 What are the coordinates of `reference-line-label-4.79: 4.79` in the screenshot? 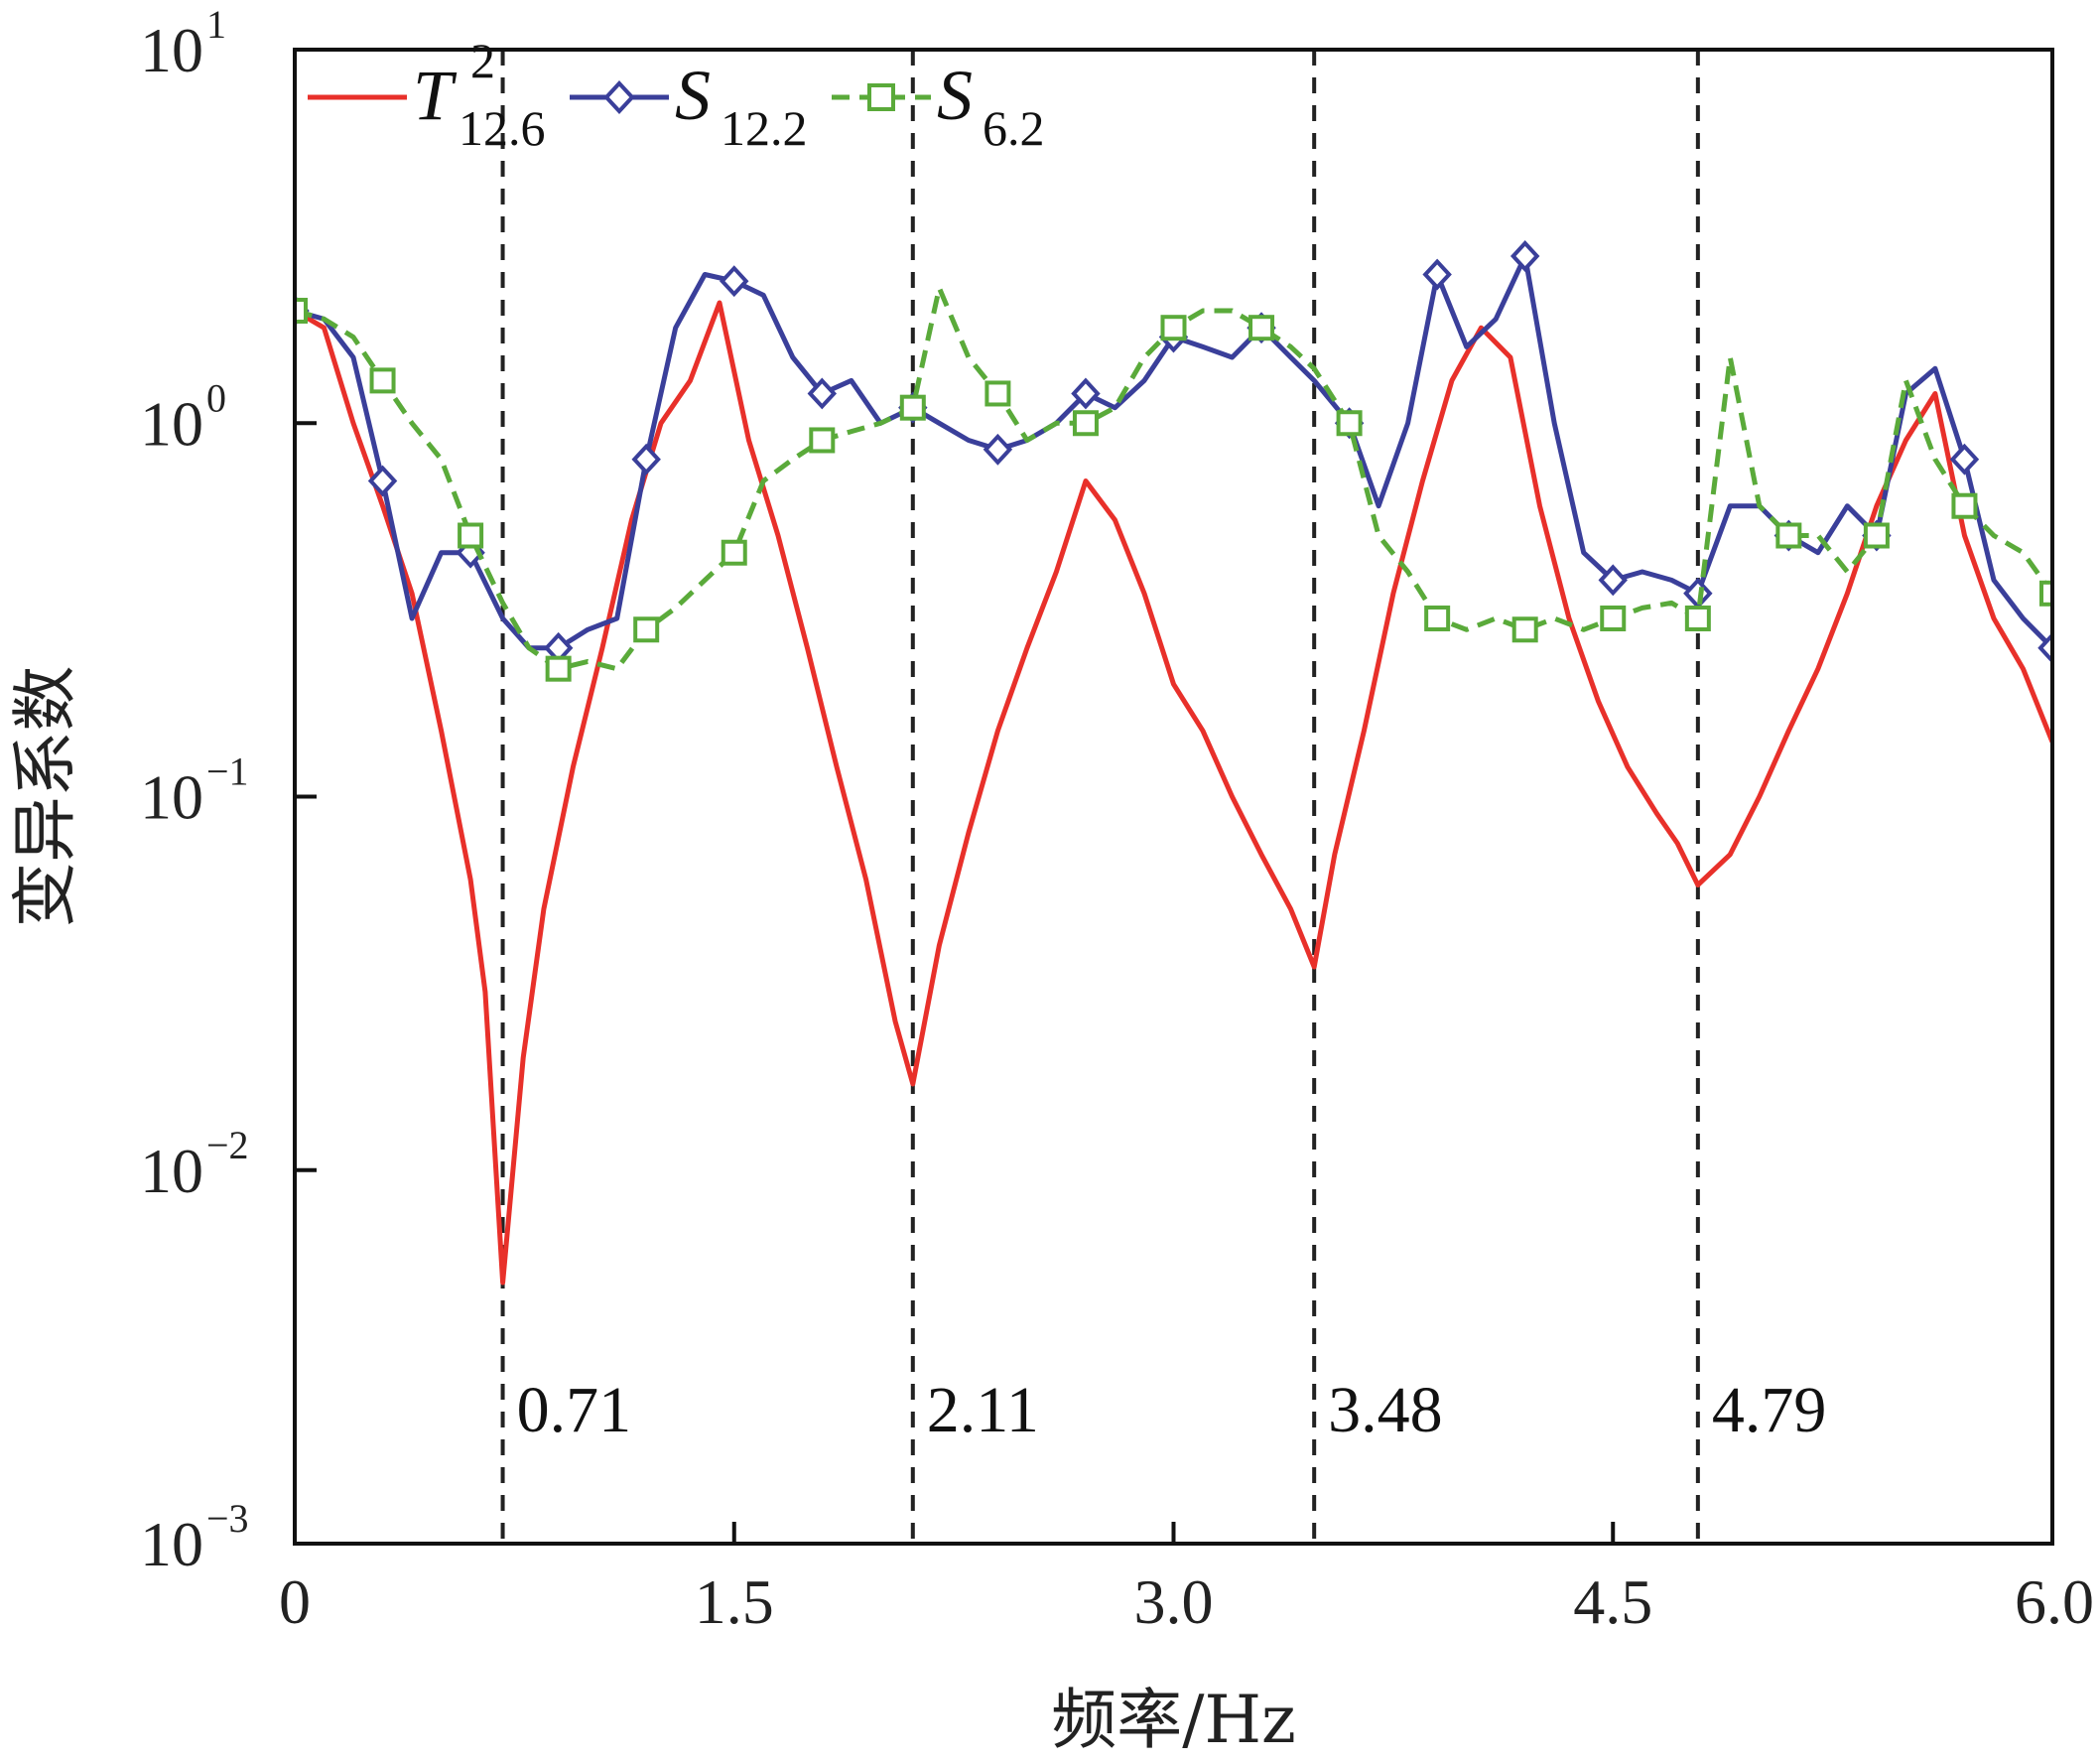 It's located at (1770, 1410).